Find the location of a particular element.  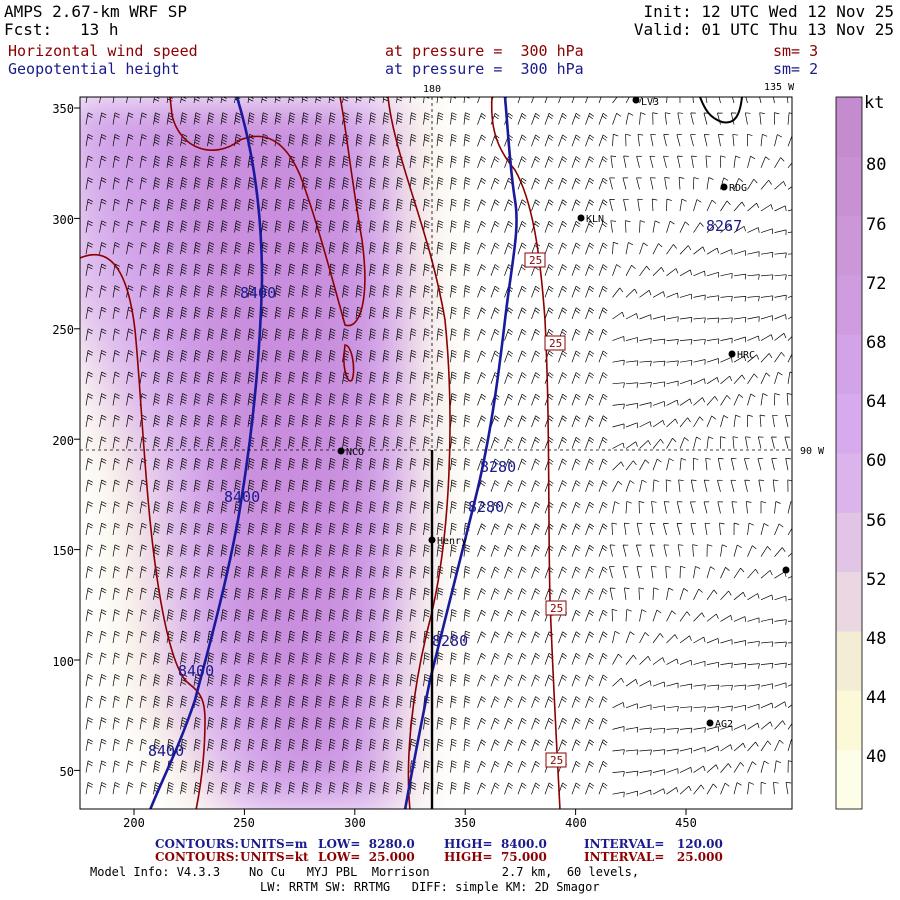

coastline is located at coordinates (721, 110).